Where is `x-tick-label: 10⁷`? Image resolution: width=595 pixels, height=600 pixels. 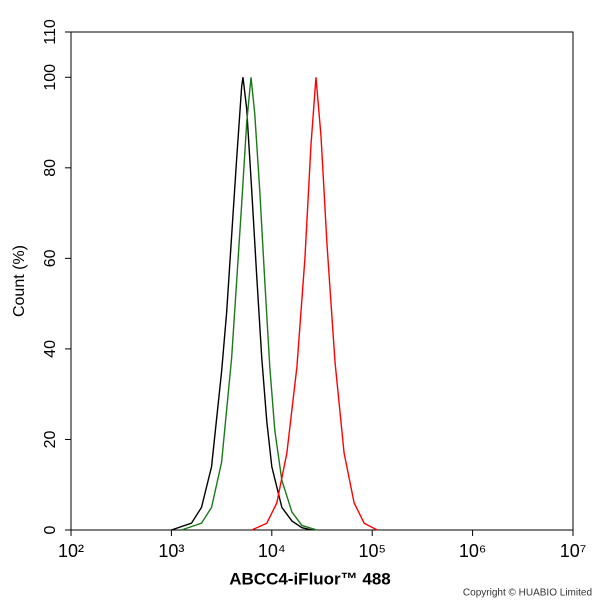 x-tick-label: 10⁷ is located at coordinates (573, 551).